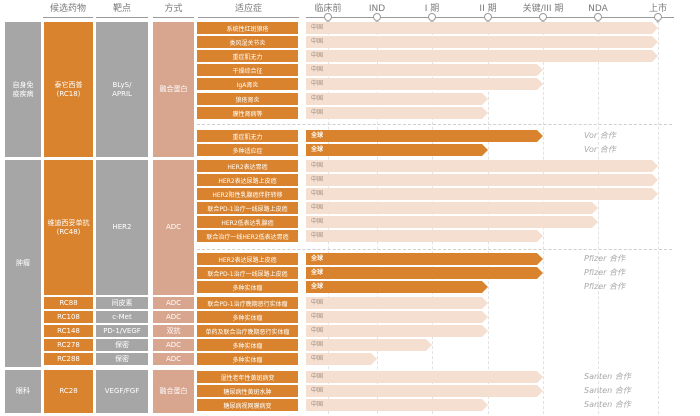 This screenshot has height=416, width=700. What do you see at coordinates (328, 9) in the screenshot?
I see `stage-label: 临床前` at bounding box center [328, 9].